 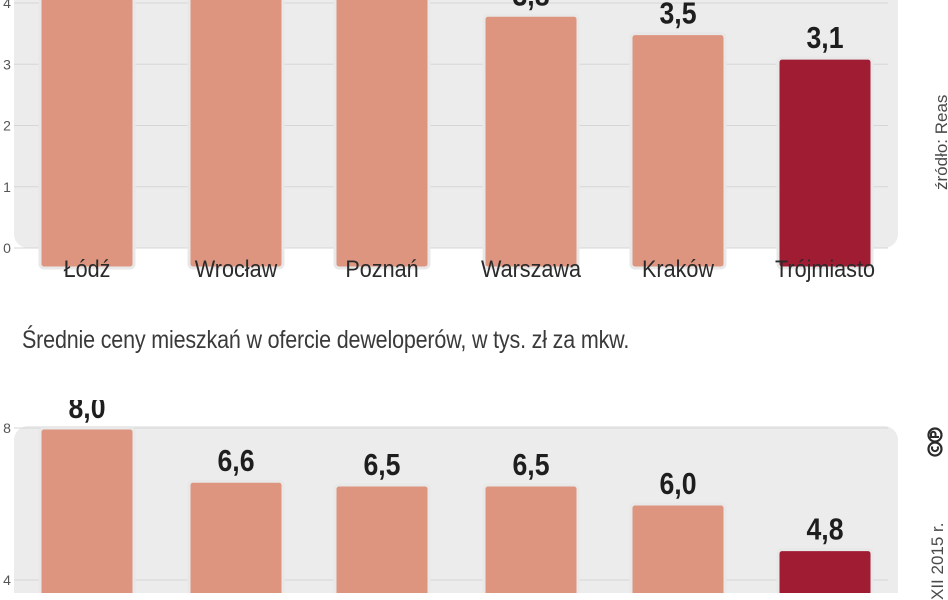 I want to click on chart-1-category-label: Warszawa, so click(x=531, y=268).